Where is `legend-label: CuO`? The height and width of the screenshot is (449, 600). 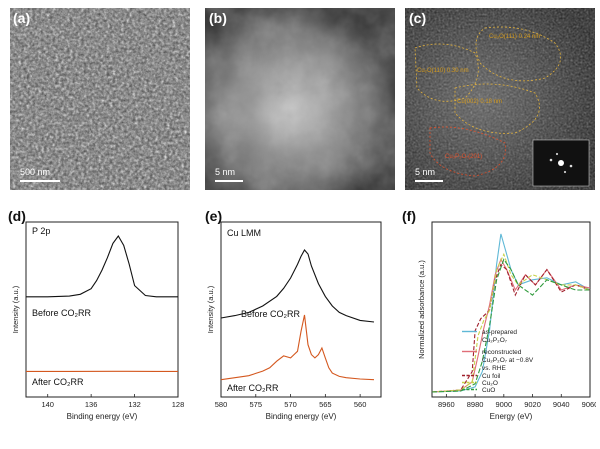
legend-label: CuO is located at coordinates (488, 390).